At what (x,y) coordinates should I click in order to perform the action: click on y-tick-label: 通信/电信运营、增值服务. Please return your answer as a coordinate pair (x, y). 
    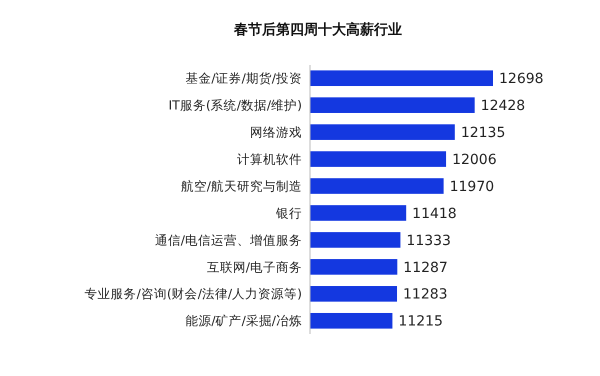
    Looking at the image, I should click on (228, 240).